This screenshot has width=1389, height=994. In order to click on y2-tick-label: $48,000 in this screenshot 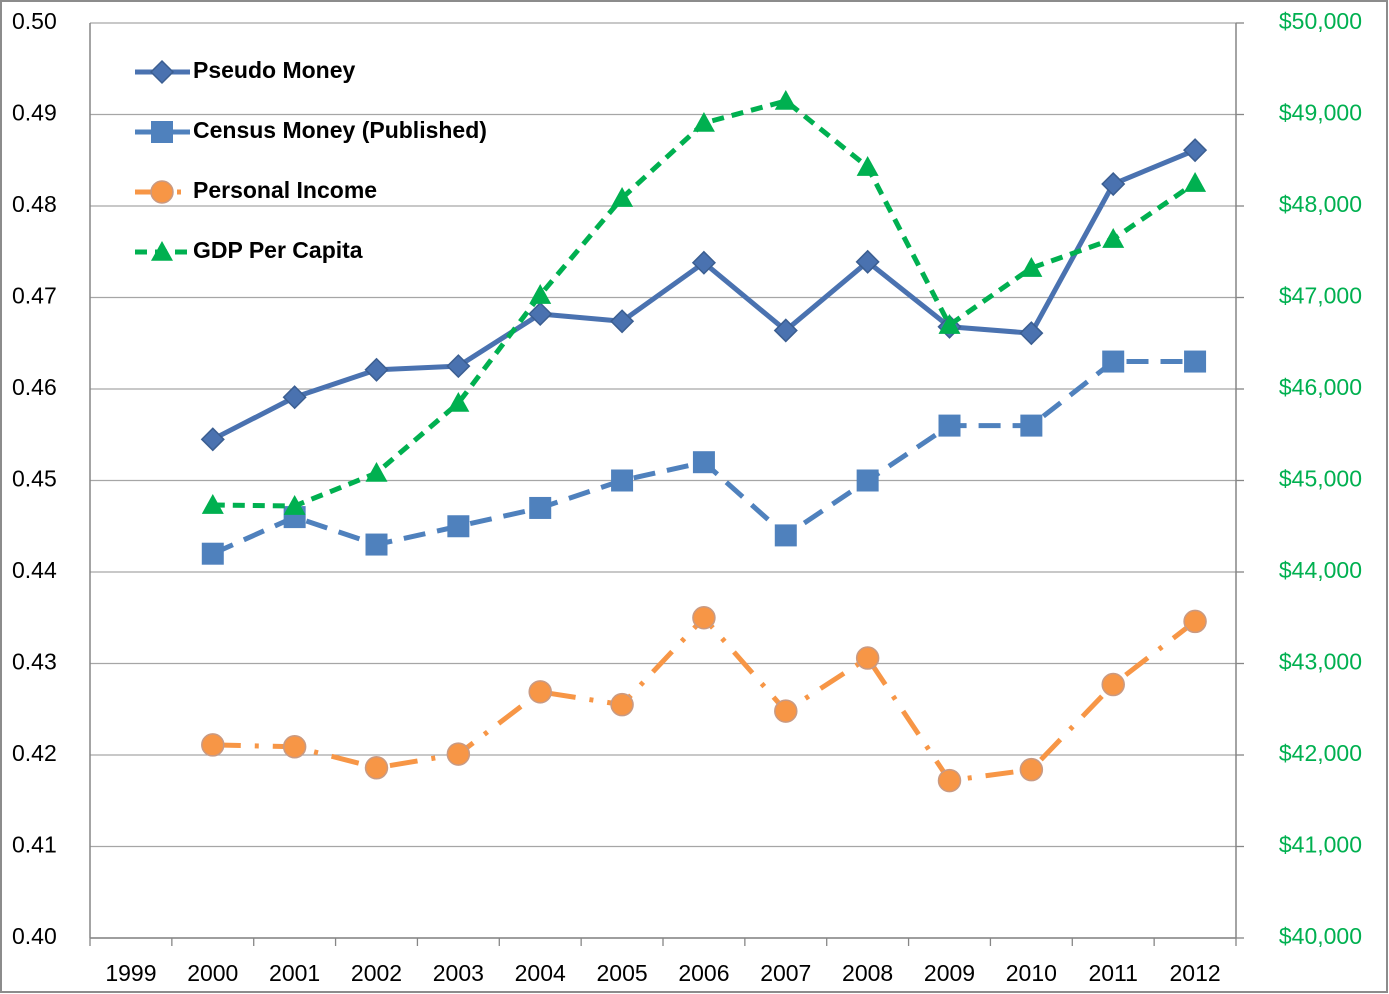, I will do `click(1320, 204)`.